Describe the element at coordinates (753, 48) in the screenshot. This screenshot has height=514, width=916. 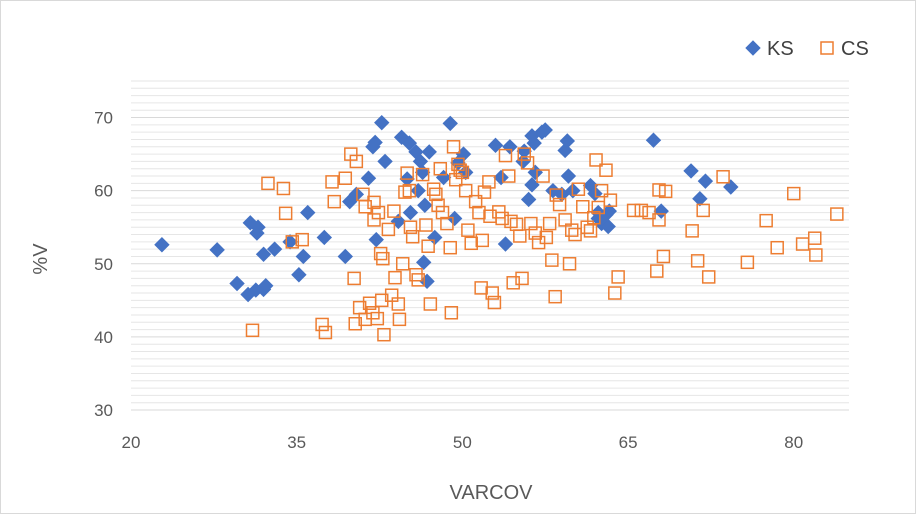
I see `legend-ks-marker-shape` at that location.